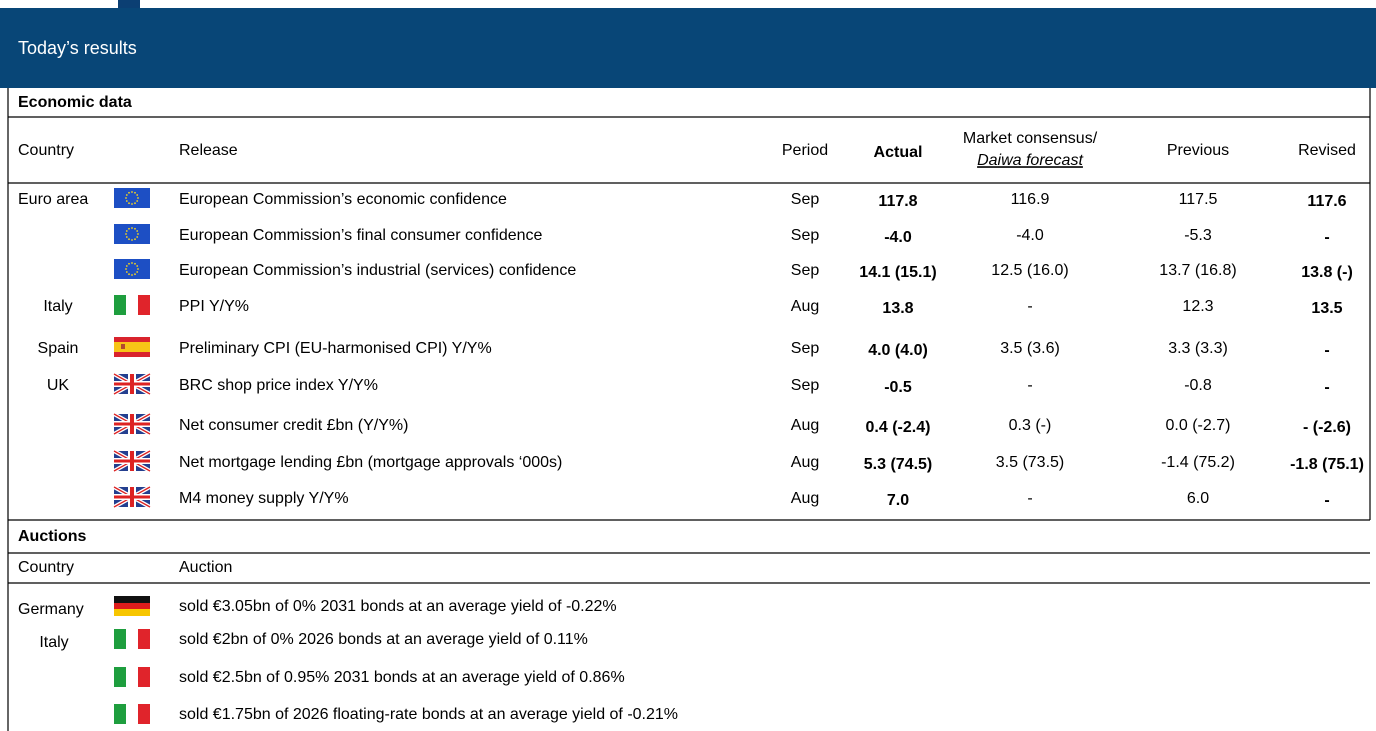 The image size is (1376, 731). Describe the element at coordinates (805, 306) in the screenshot. I see `period: Aug` at that location.